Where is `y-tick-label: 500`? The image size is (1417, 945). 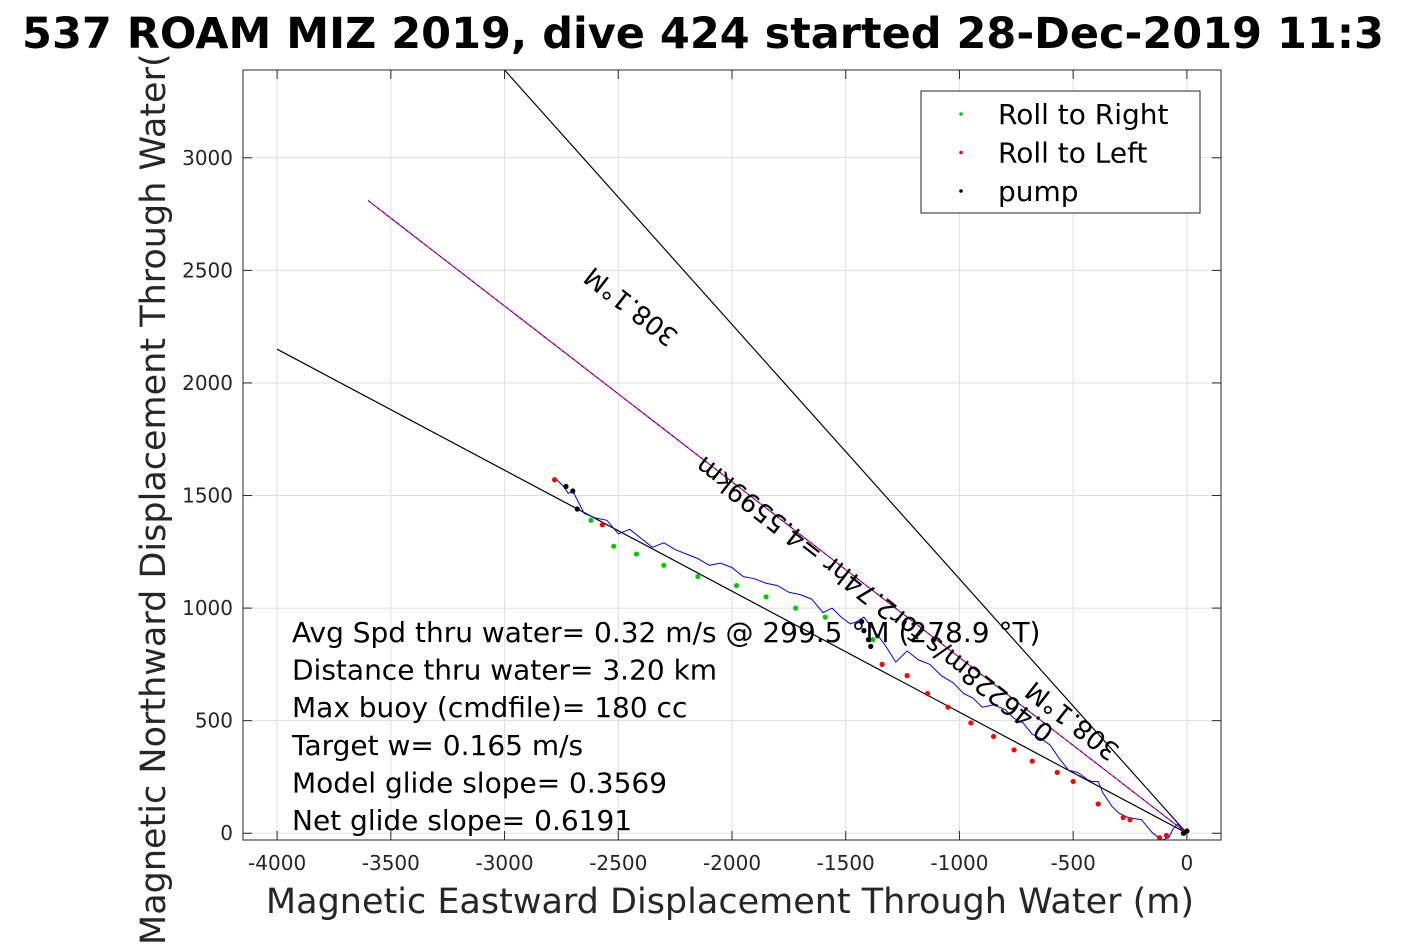 y-tick-label: 500 is located at coordinates (214, 721).